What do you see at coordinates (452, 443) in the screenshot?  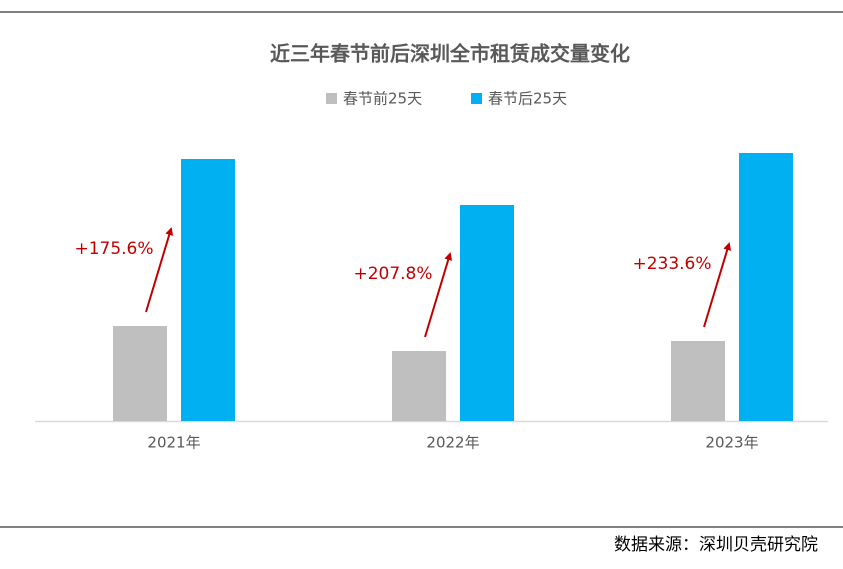 I see `x-tick-label: 2022年` at bounding box center [452, 443].